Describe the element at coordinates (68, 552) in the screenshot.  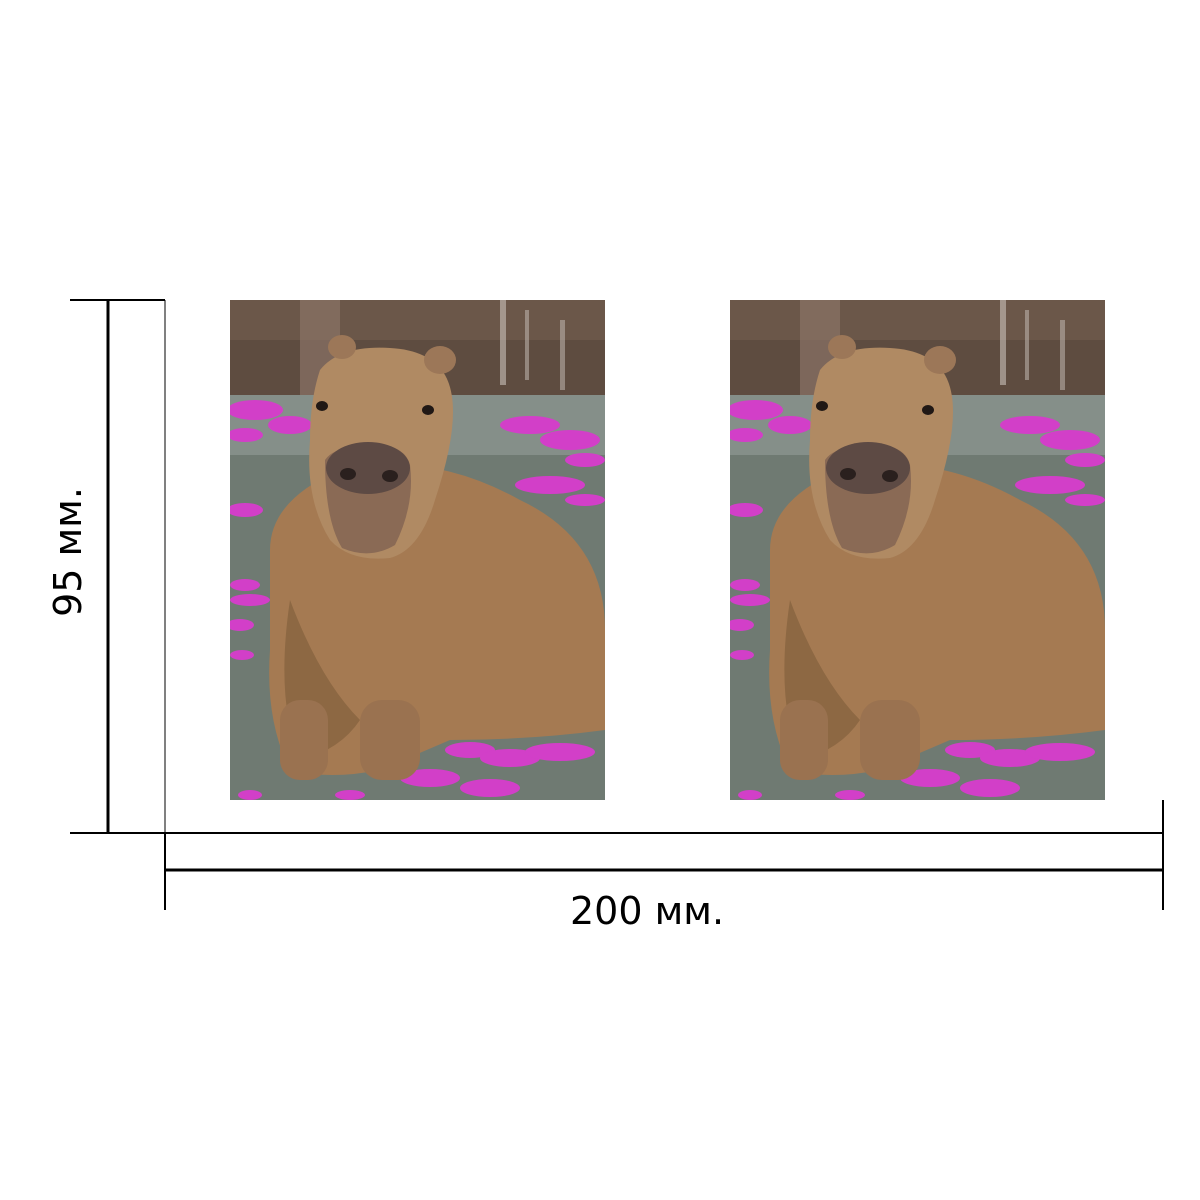
I see `height-dimension-label: 95 мм.` at that location.